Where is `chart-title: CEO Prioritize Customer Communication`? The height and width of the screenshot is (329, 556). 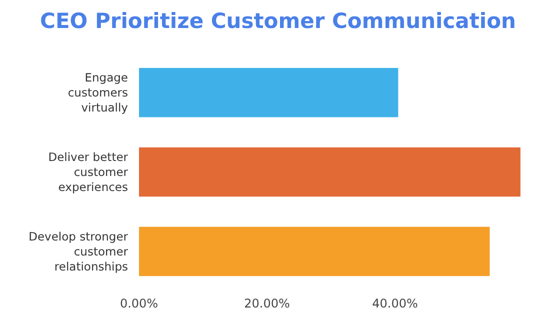 chart-title: CEO Prioritize Customer Communication is located at coordinates (278, 21).